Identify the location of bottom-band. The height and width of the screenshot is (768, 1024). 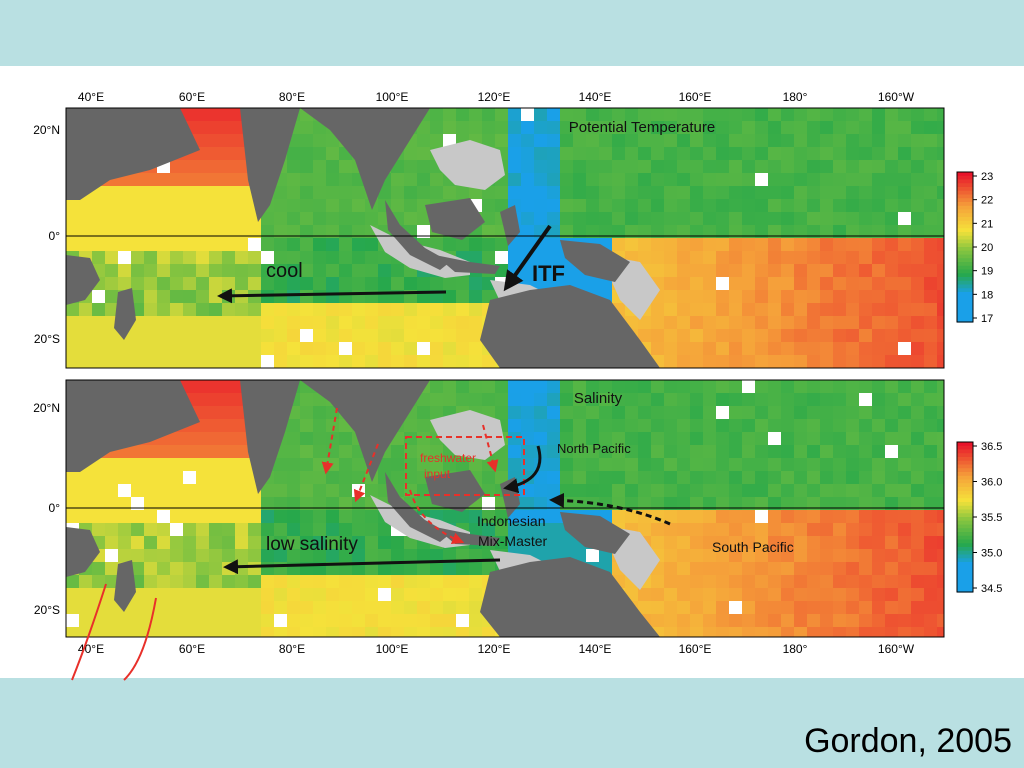
(512, 723).